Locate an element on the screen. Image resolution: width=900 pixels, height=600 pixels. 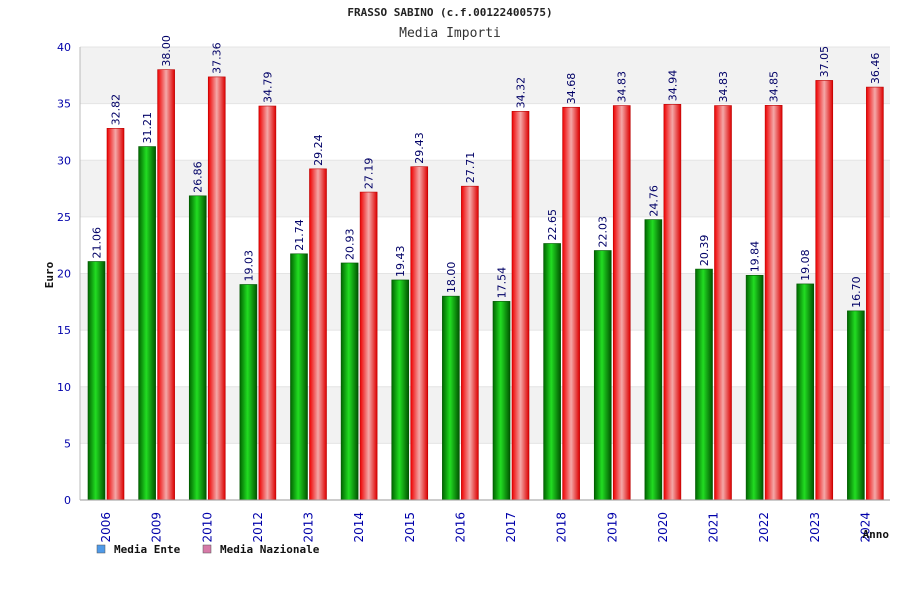
bar-value-label: 29.24 is located at coordinates (318, 150).